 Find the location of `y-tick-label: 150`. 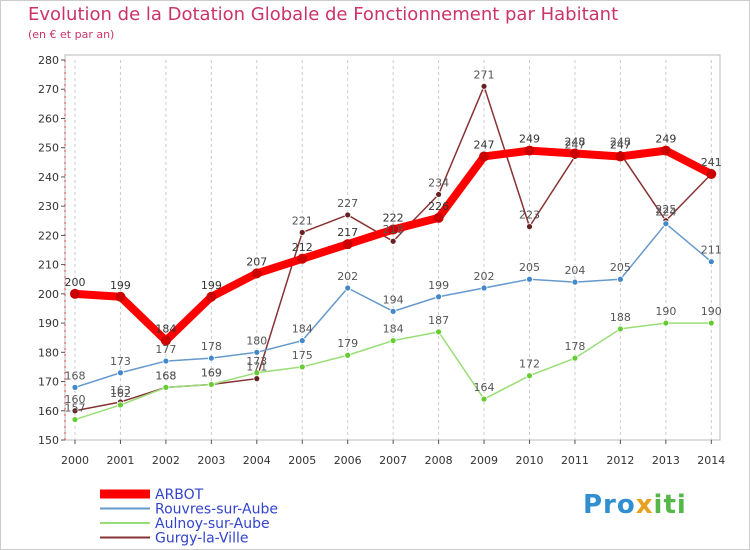

y-tick-label: 150 is located at coordinates (48, 440).